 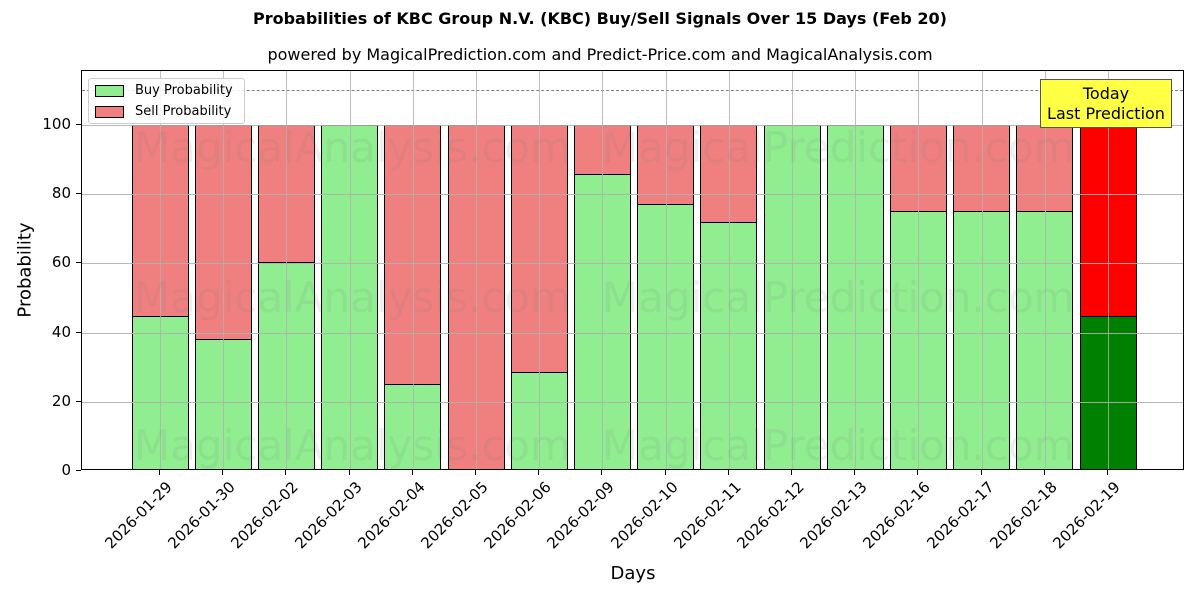 I want to click on x-axis-label: Days, so click(x=633, y=573).